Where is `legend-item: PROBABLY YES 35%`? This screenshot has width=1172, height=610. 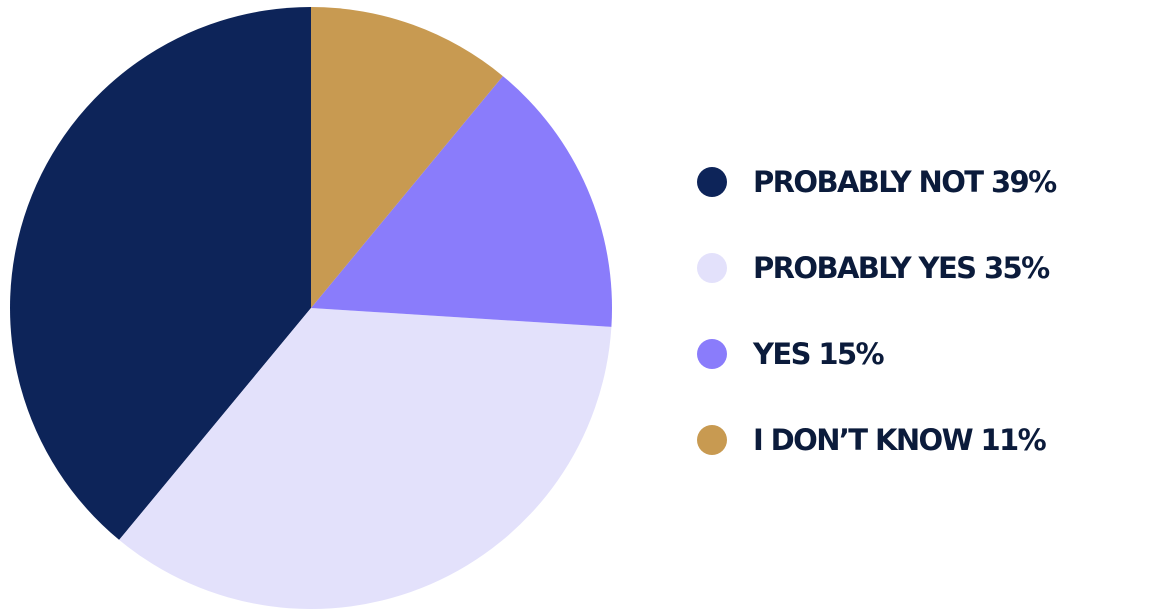
legend-item: PROBABLY YES 35% is located at coordinates (932, 268).